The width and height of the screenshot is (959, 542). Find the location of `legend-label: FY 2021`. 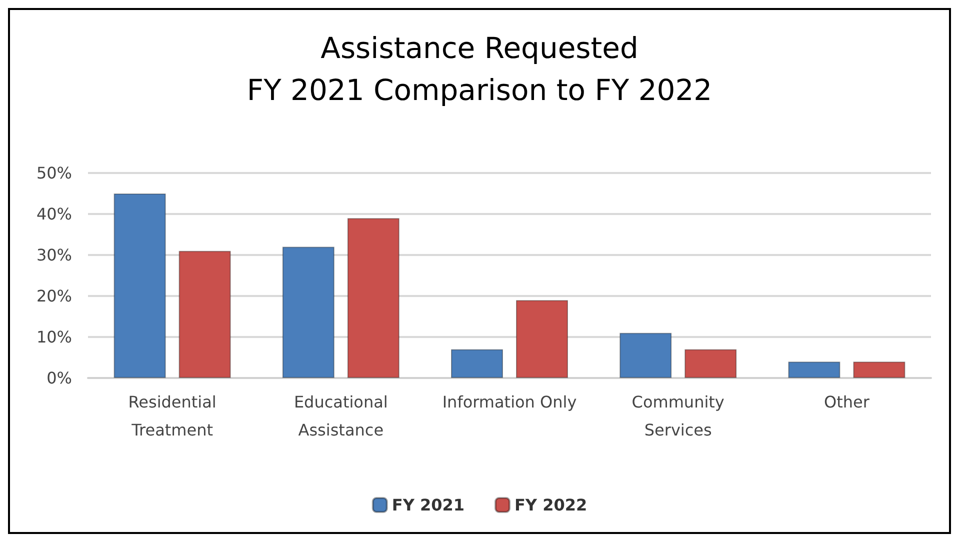

legend-label: FY 2021 is located at coordinates (428, 505).